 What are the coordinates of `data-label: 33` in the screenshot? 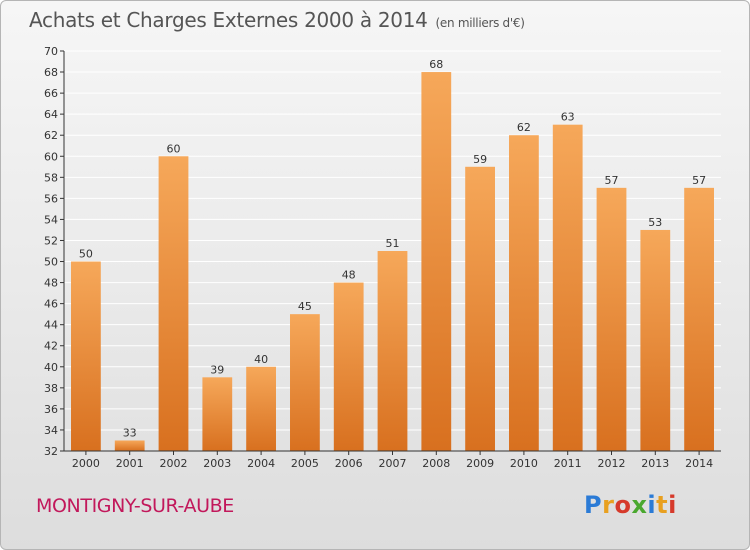 It's located at (130, 432).